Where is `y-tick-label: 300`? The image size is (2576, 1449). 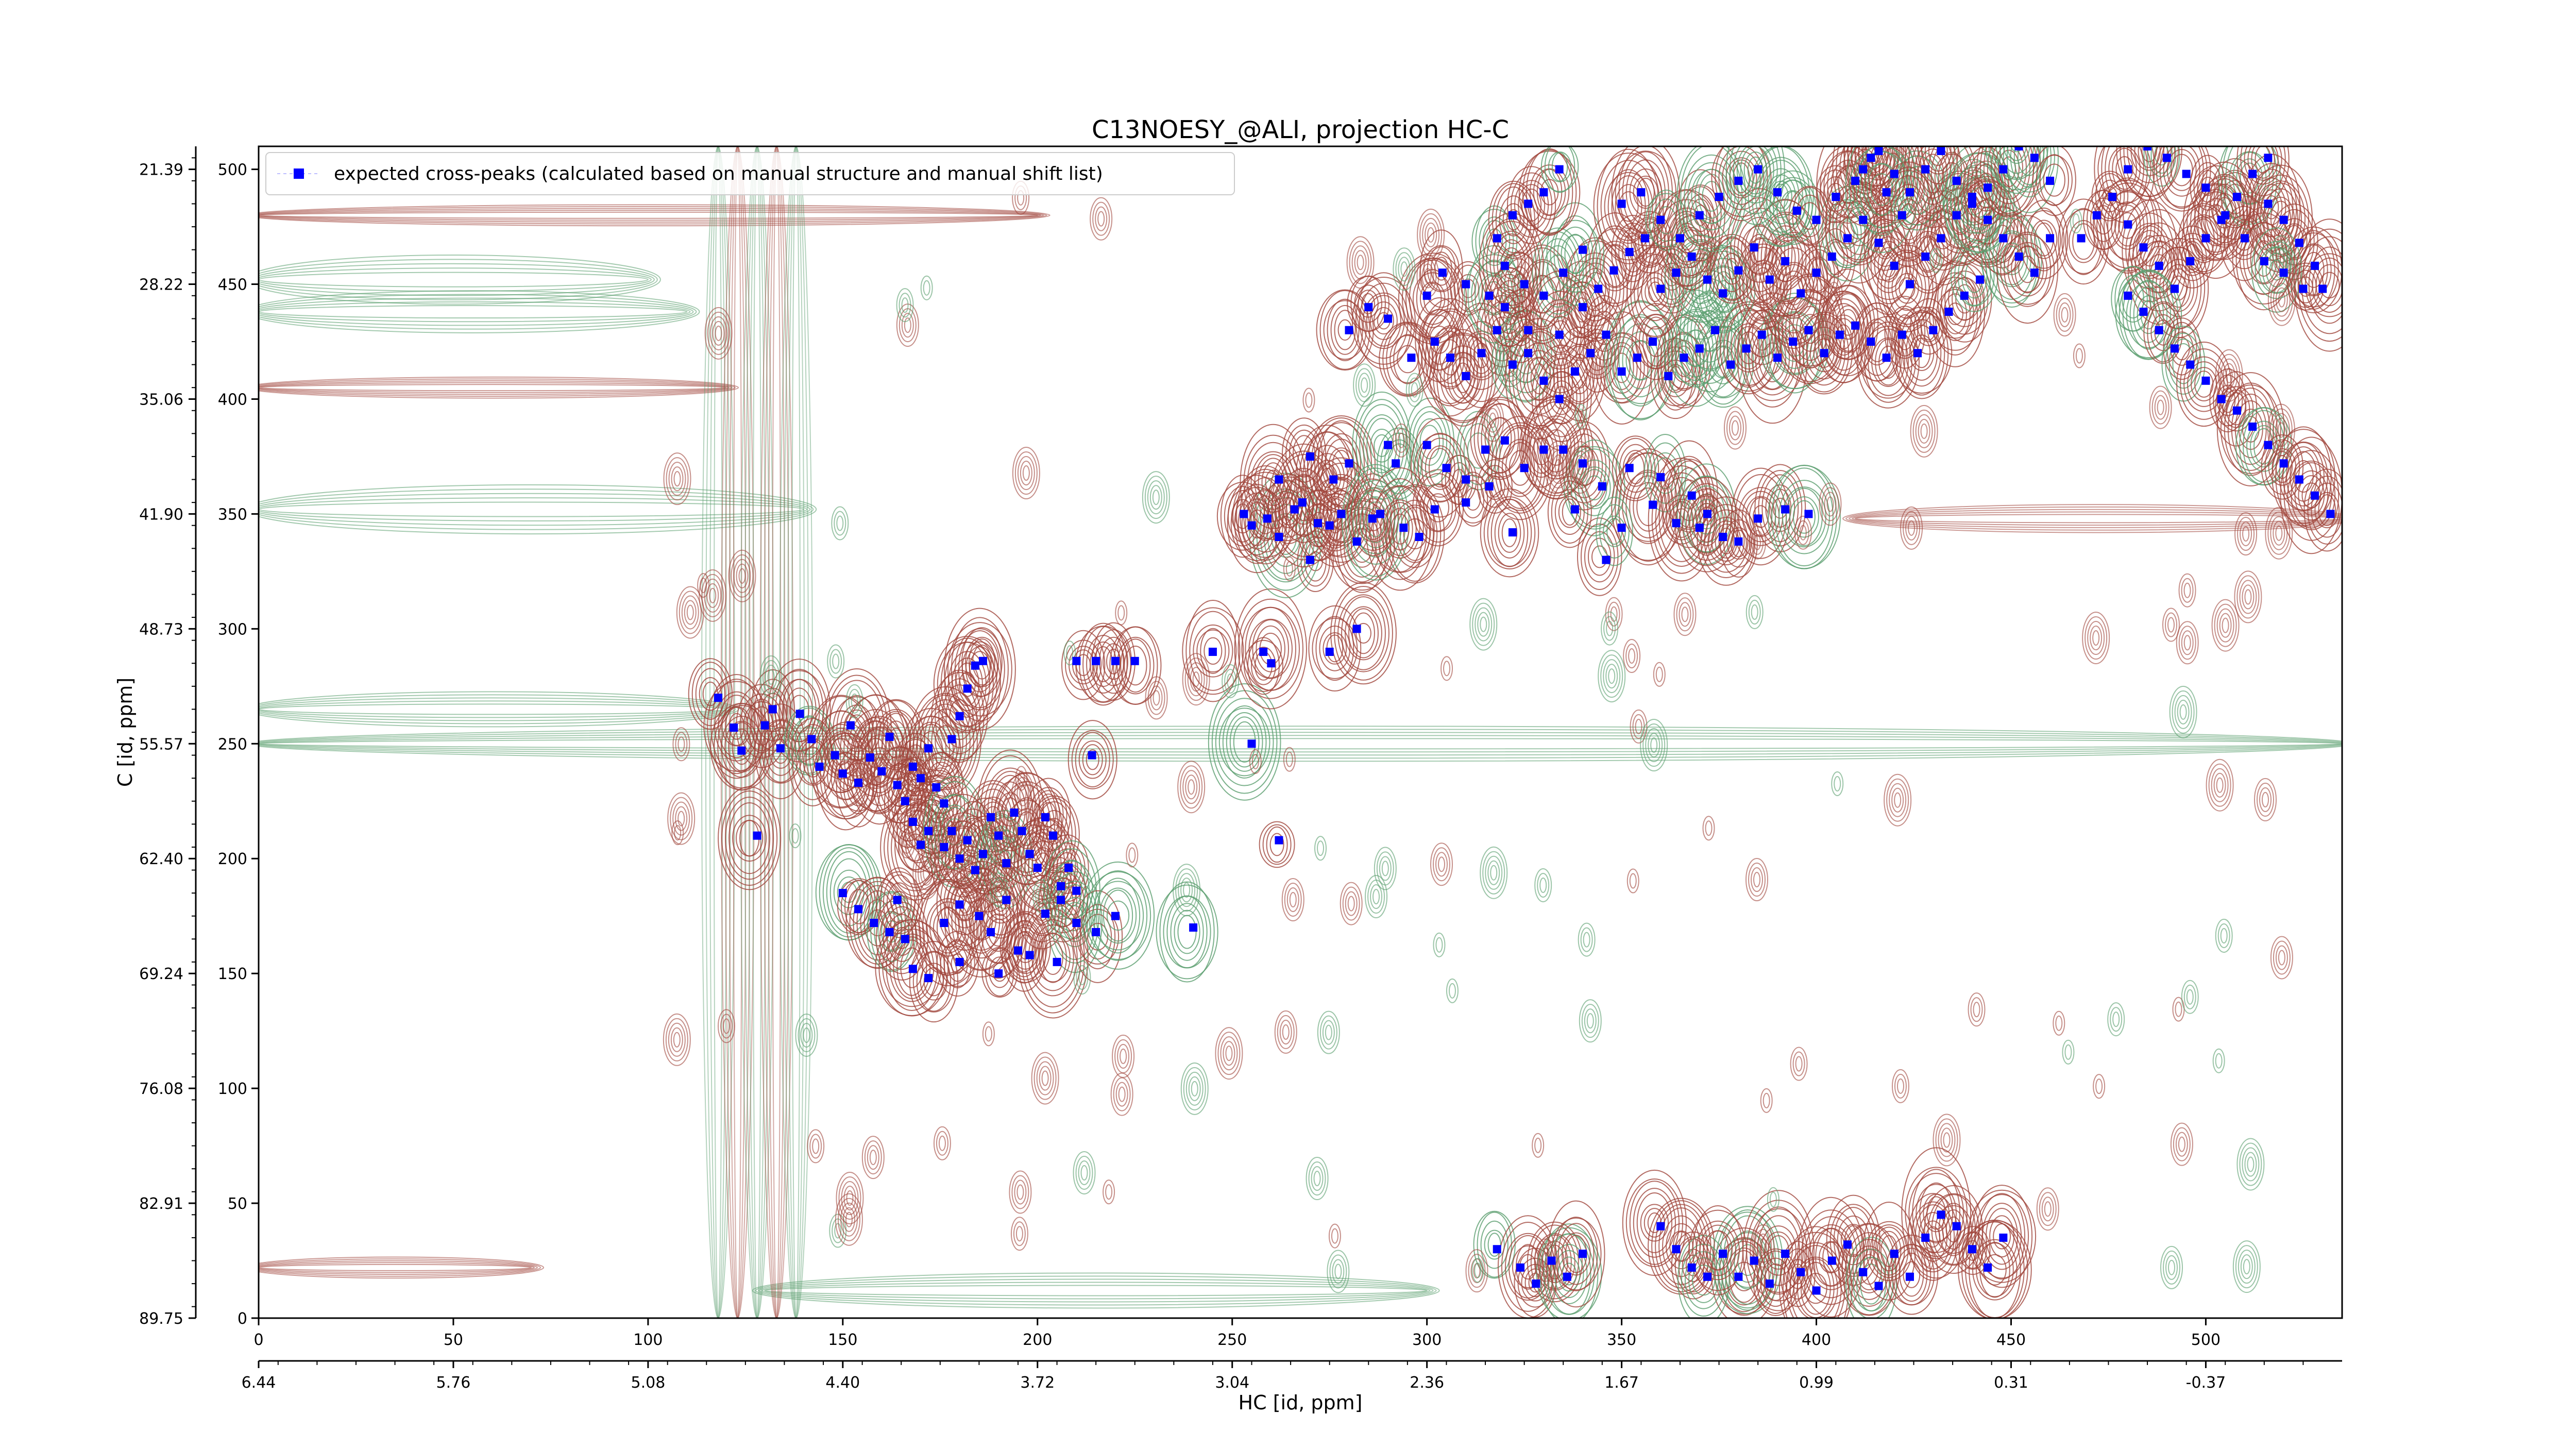 y-tick-label: 300 is located at coordinates (232, 629).